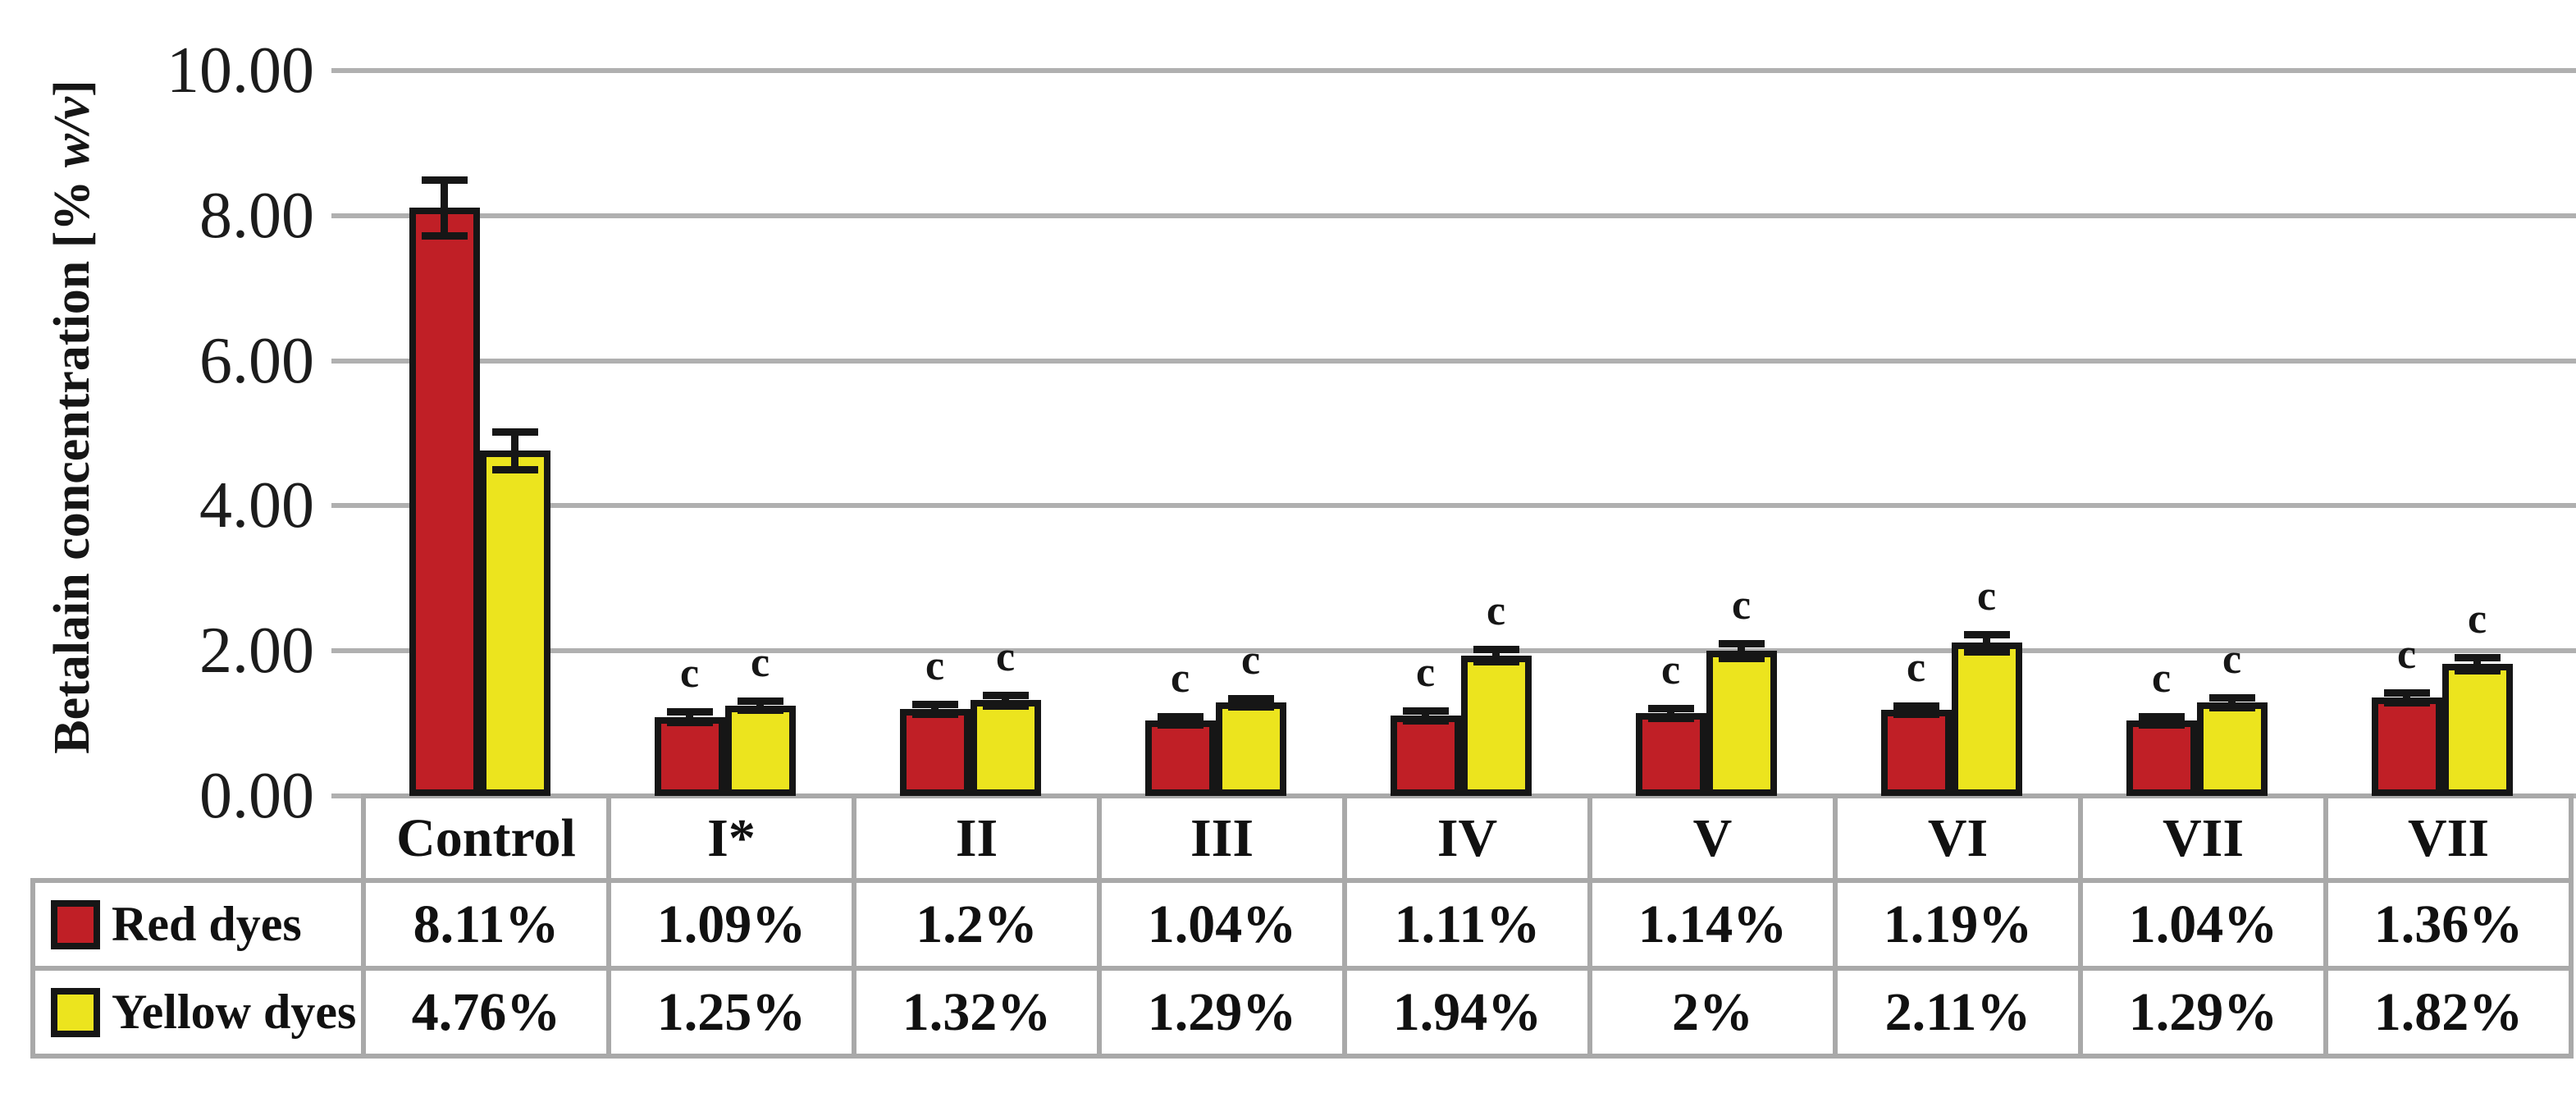  What do you see at coordinates (2448, 924) in the screenshot?
I see `table-value-cell: 1.36%` at bounding box center [2448, 924].